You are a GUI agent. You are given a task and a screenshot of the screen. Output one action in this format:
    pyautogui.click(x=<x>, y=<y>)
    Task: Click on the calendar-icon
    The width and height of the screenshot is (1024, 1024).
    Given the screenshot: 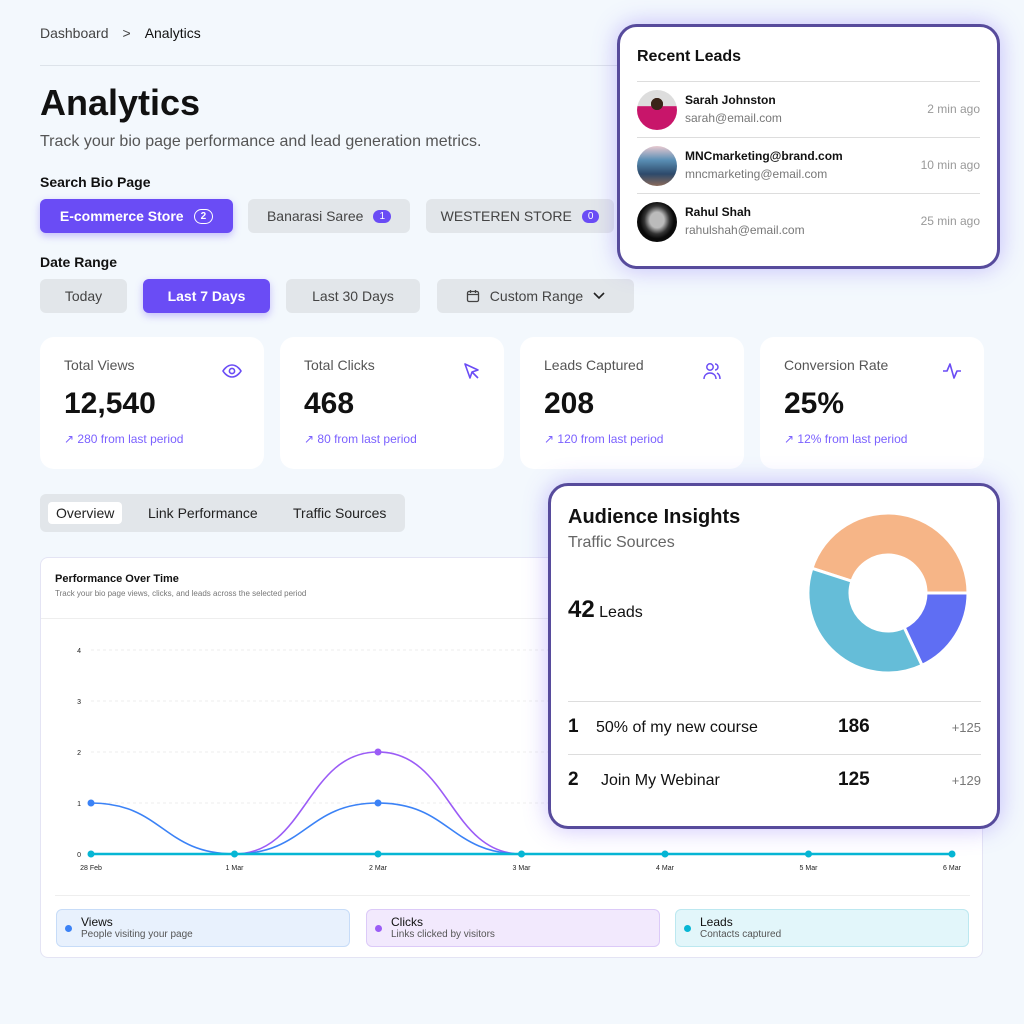 What is the action you would take?
    pyautogui.click(x=472, y=296)
    